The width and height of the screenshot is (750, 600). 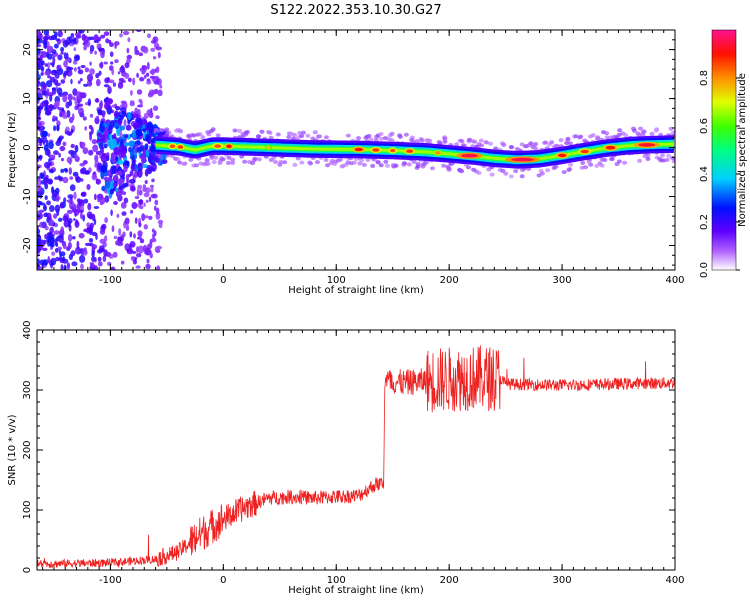 I want to click on y-tick-label: 20, so click(x=27, y=49).